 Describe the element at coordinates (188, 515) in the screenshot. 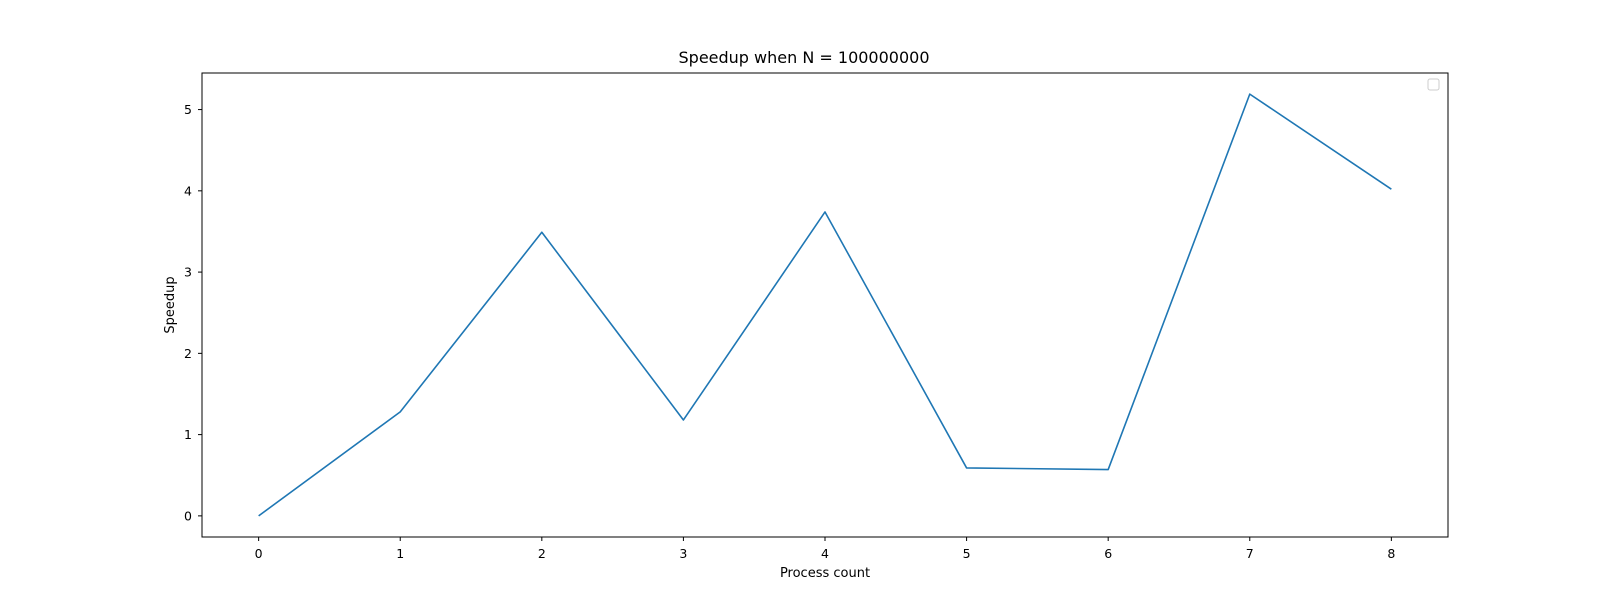

I see `y-tick-label: 0` at that location.